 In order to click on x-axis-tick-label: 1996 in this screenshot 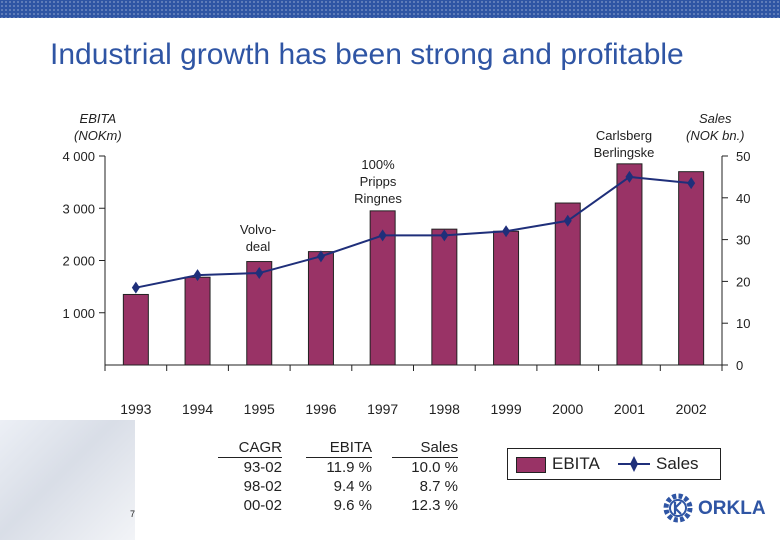, I will do `click(320, 409)`.